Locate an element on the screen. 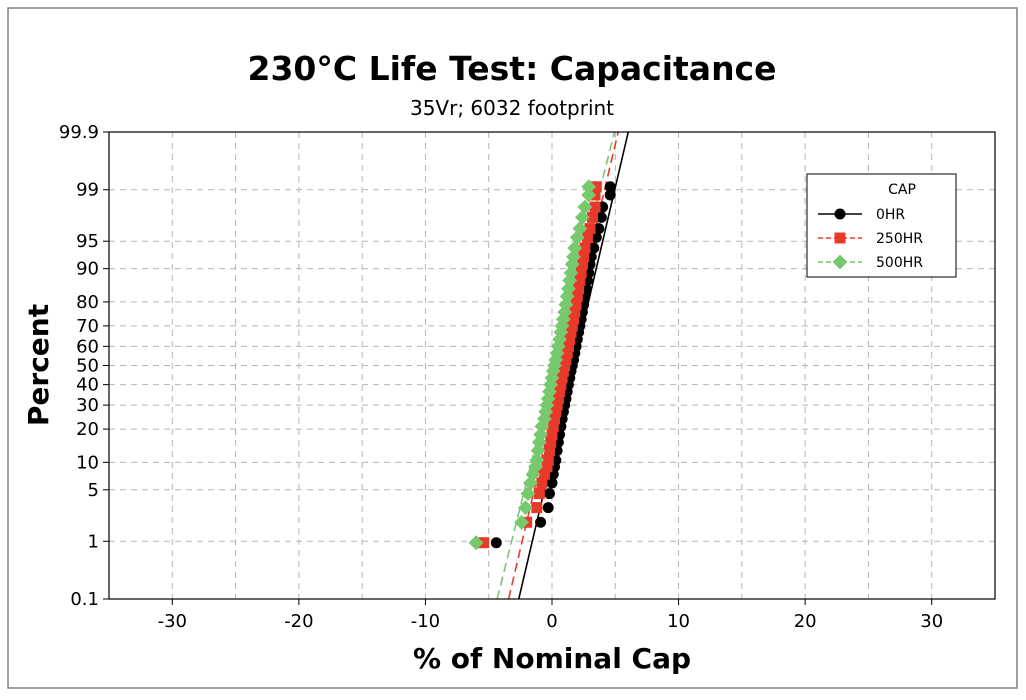  legend-label-0hr: 0HR is located at coordinates (890, 215).